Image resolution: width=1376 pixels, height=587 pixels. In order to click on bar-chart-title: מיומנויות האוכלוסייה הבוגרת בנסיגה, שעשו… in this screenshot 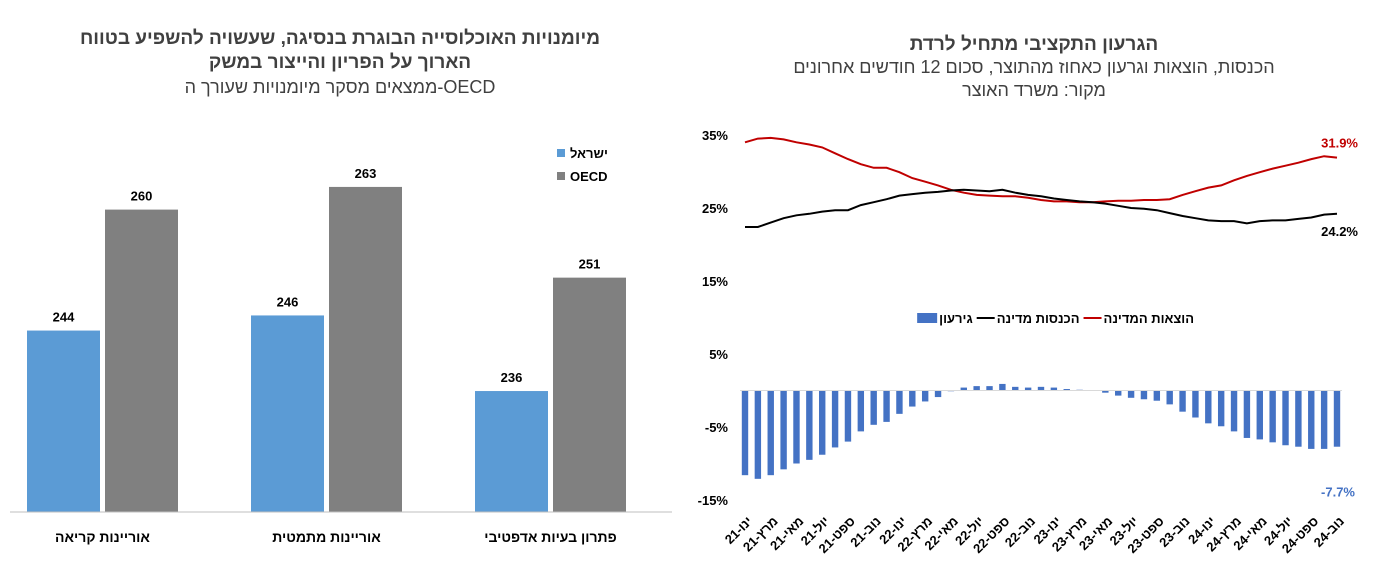, I will do `click(340, 38)`.